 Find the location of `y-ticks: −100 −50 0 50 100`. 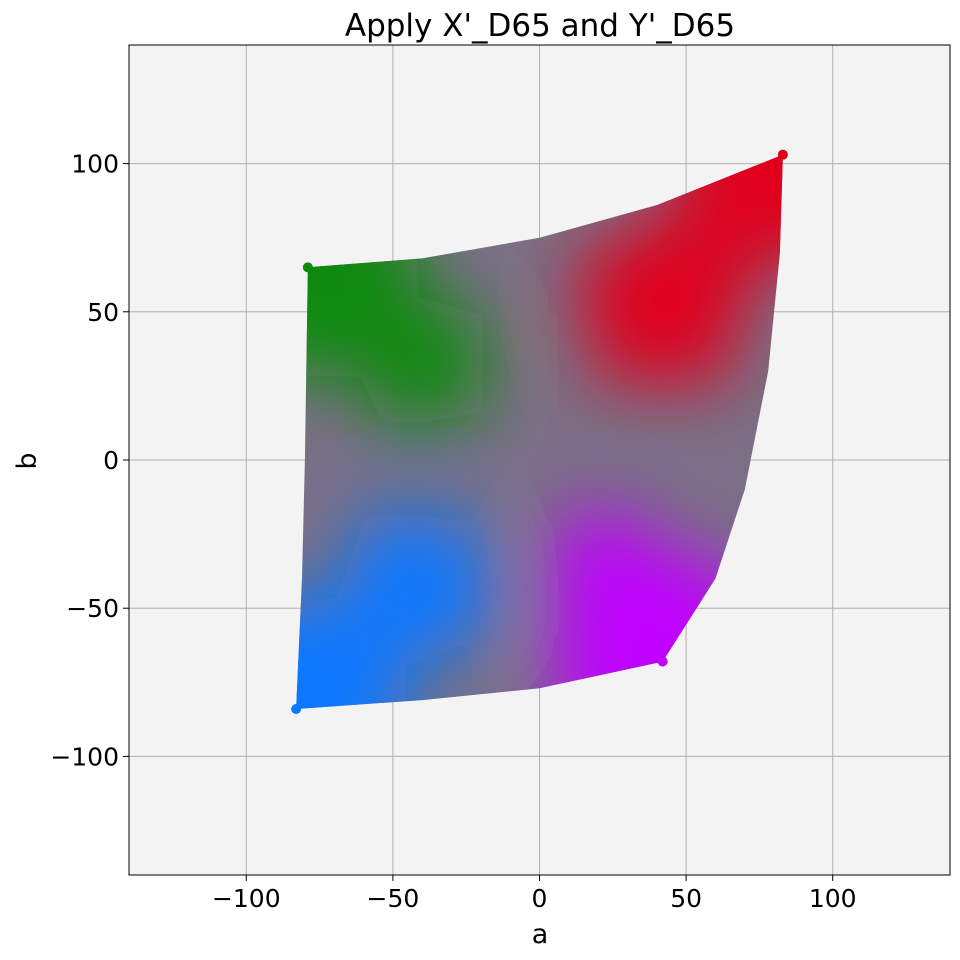

y-ticks: −100 −50 0 50 100 is located at coordinates (89, 460).